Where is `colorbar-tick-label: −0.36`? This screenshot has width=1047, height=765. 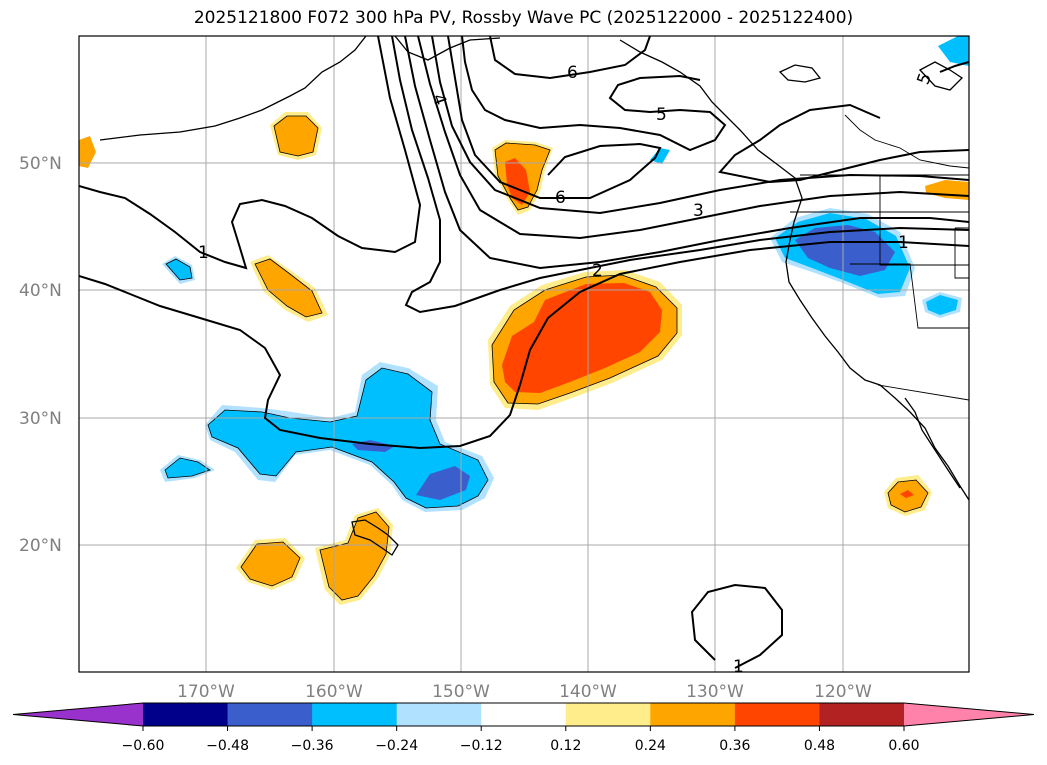
colorbar-tick-label: −0.36 is located at coordinates (312, 746).